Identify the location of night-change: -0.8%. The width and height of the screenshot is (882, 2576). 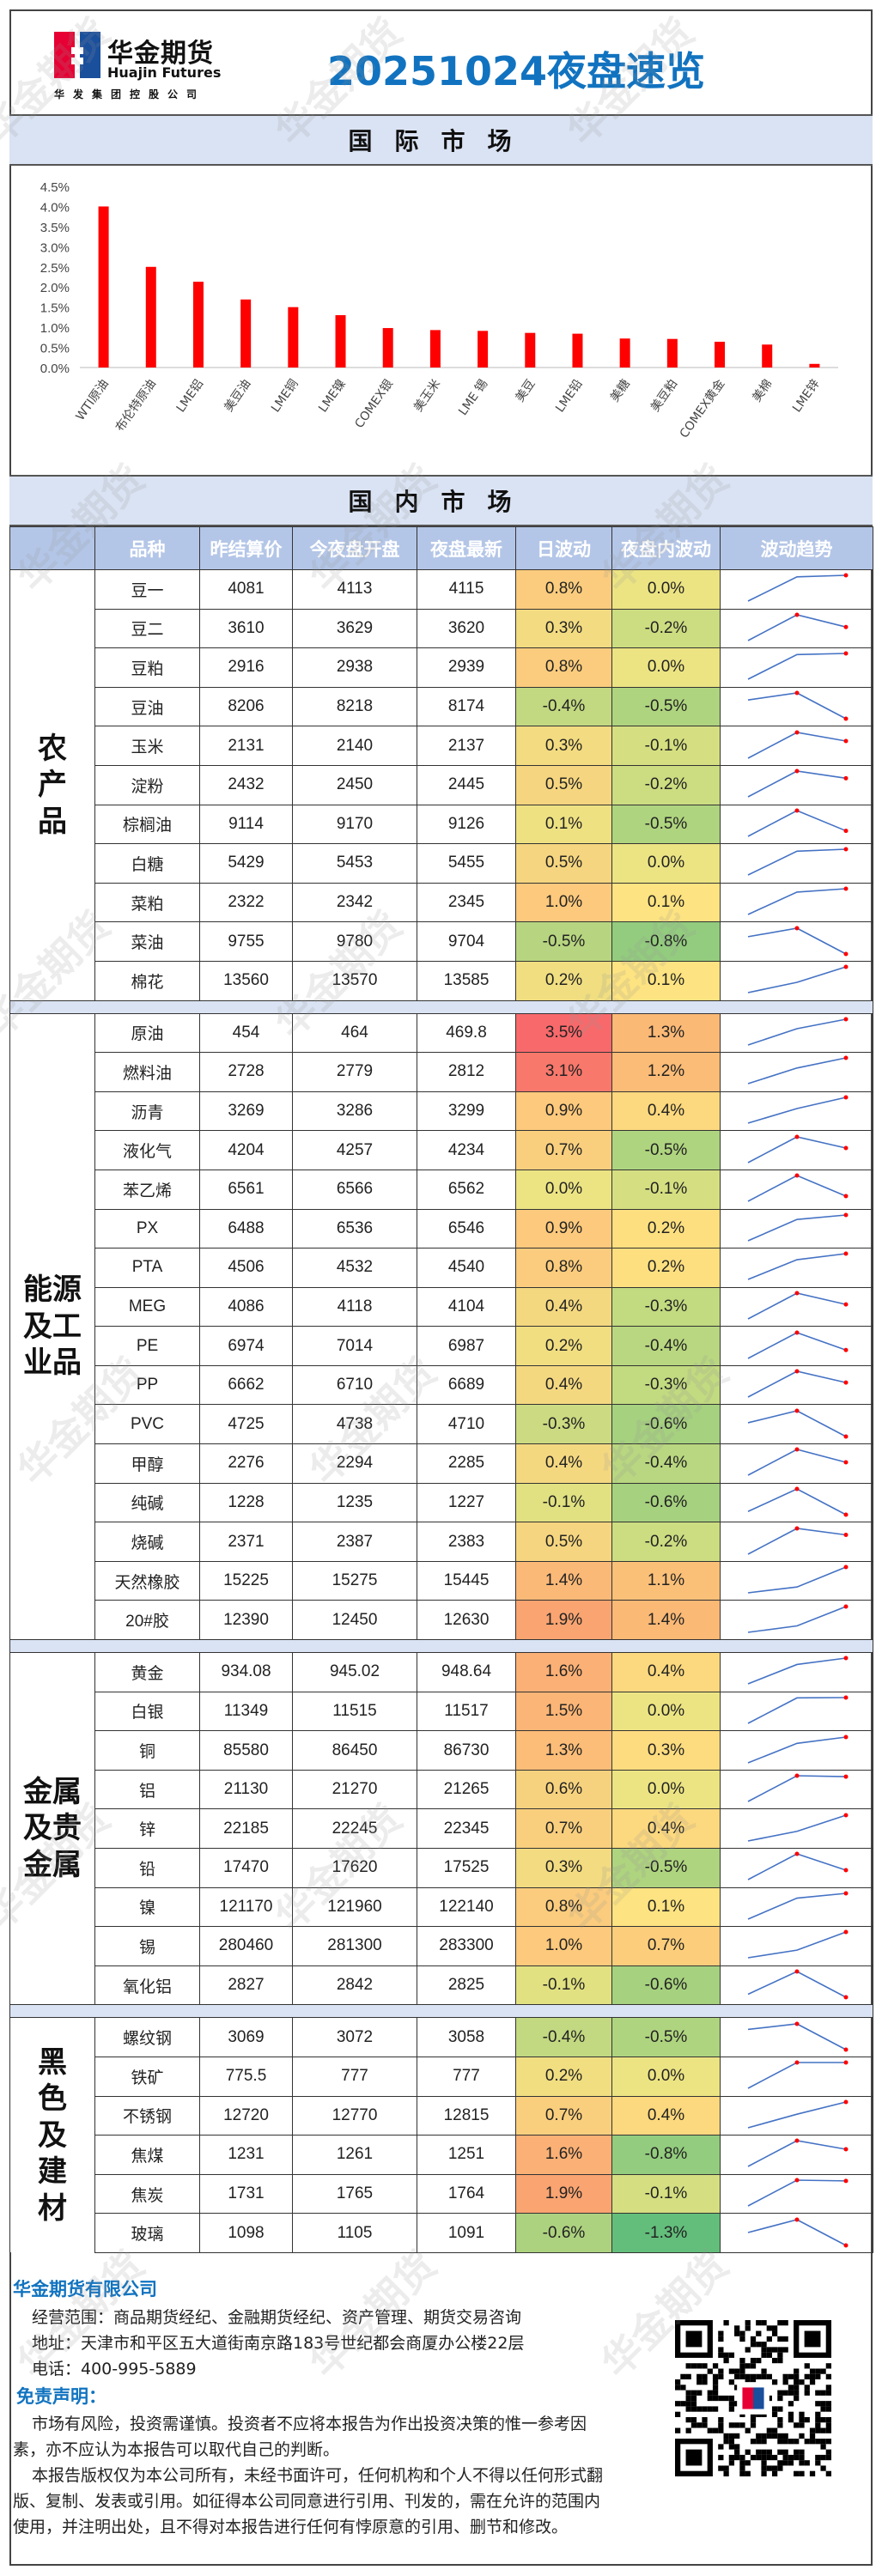
(666, 2155).